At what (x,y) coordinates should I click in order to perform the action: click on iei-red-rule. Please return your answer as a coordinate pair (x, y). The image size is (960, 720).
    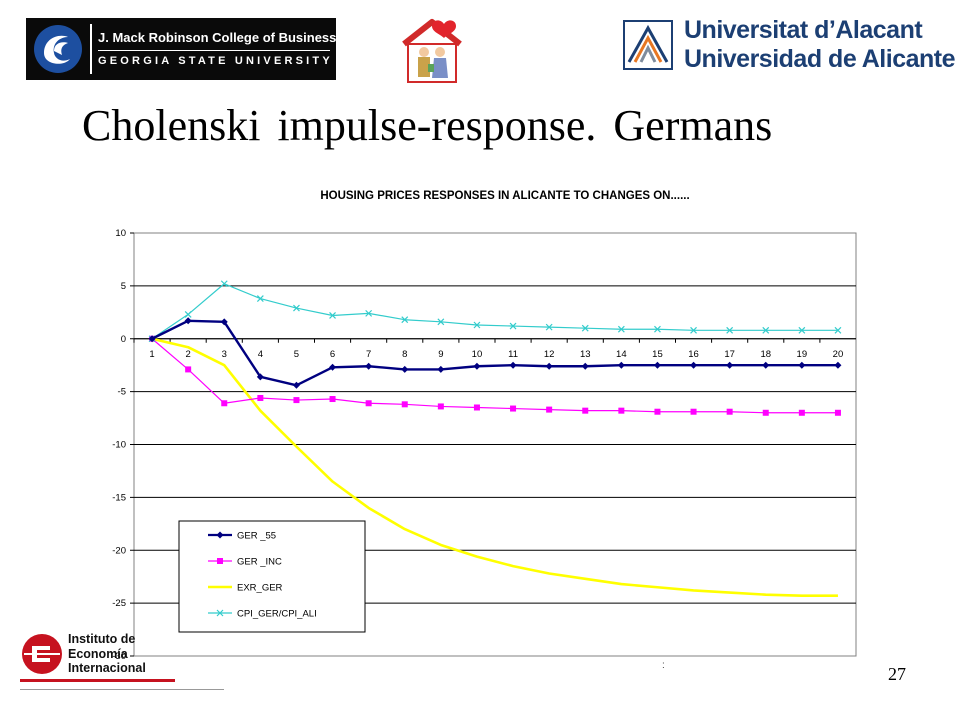
    Looking at the image, I should click on (97, 680).